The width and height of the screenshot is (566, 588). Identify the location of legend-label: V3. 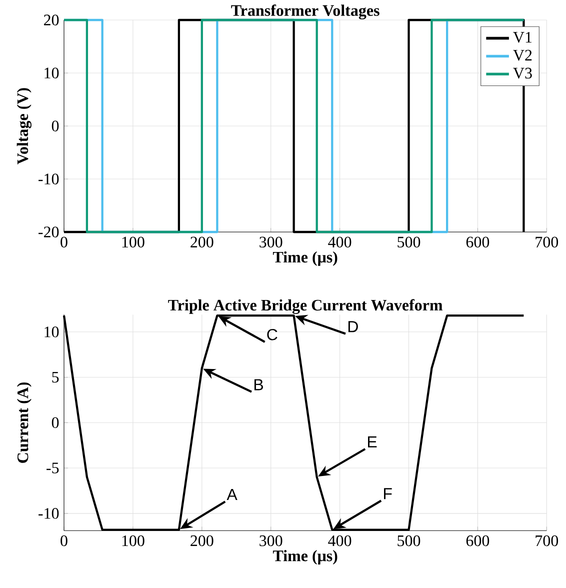
(522, 73).